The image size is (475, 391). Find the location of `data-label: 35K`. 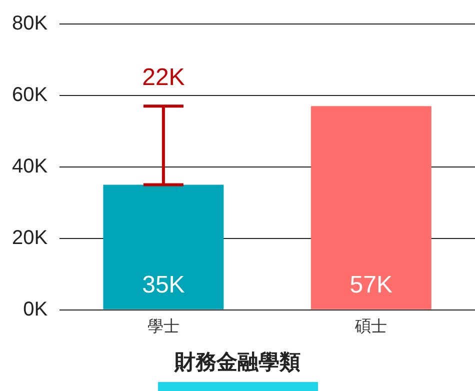

data-label: 35K is located at coordinates (163, 284).